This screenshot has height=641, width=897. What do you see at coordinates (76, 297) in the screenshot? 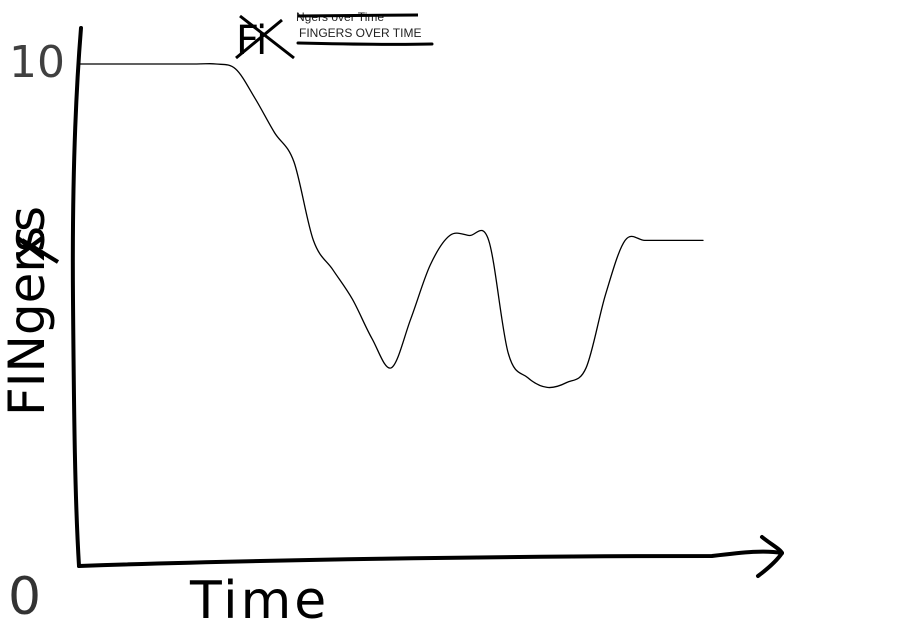
I see `y-axis` at bounding box center [76, 297].